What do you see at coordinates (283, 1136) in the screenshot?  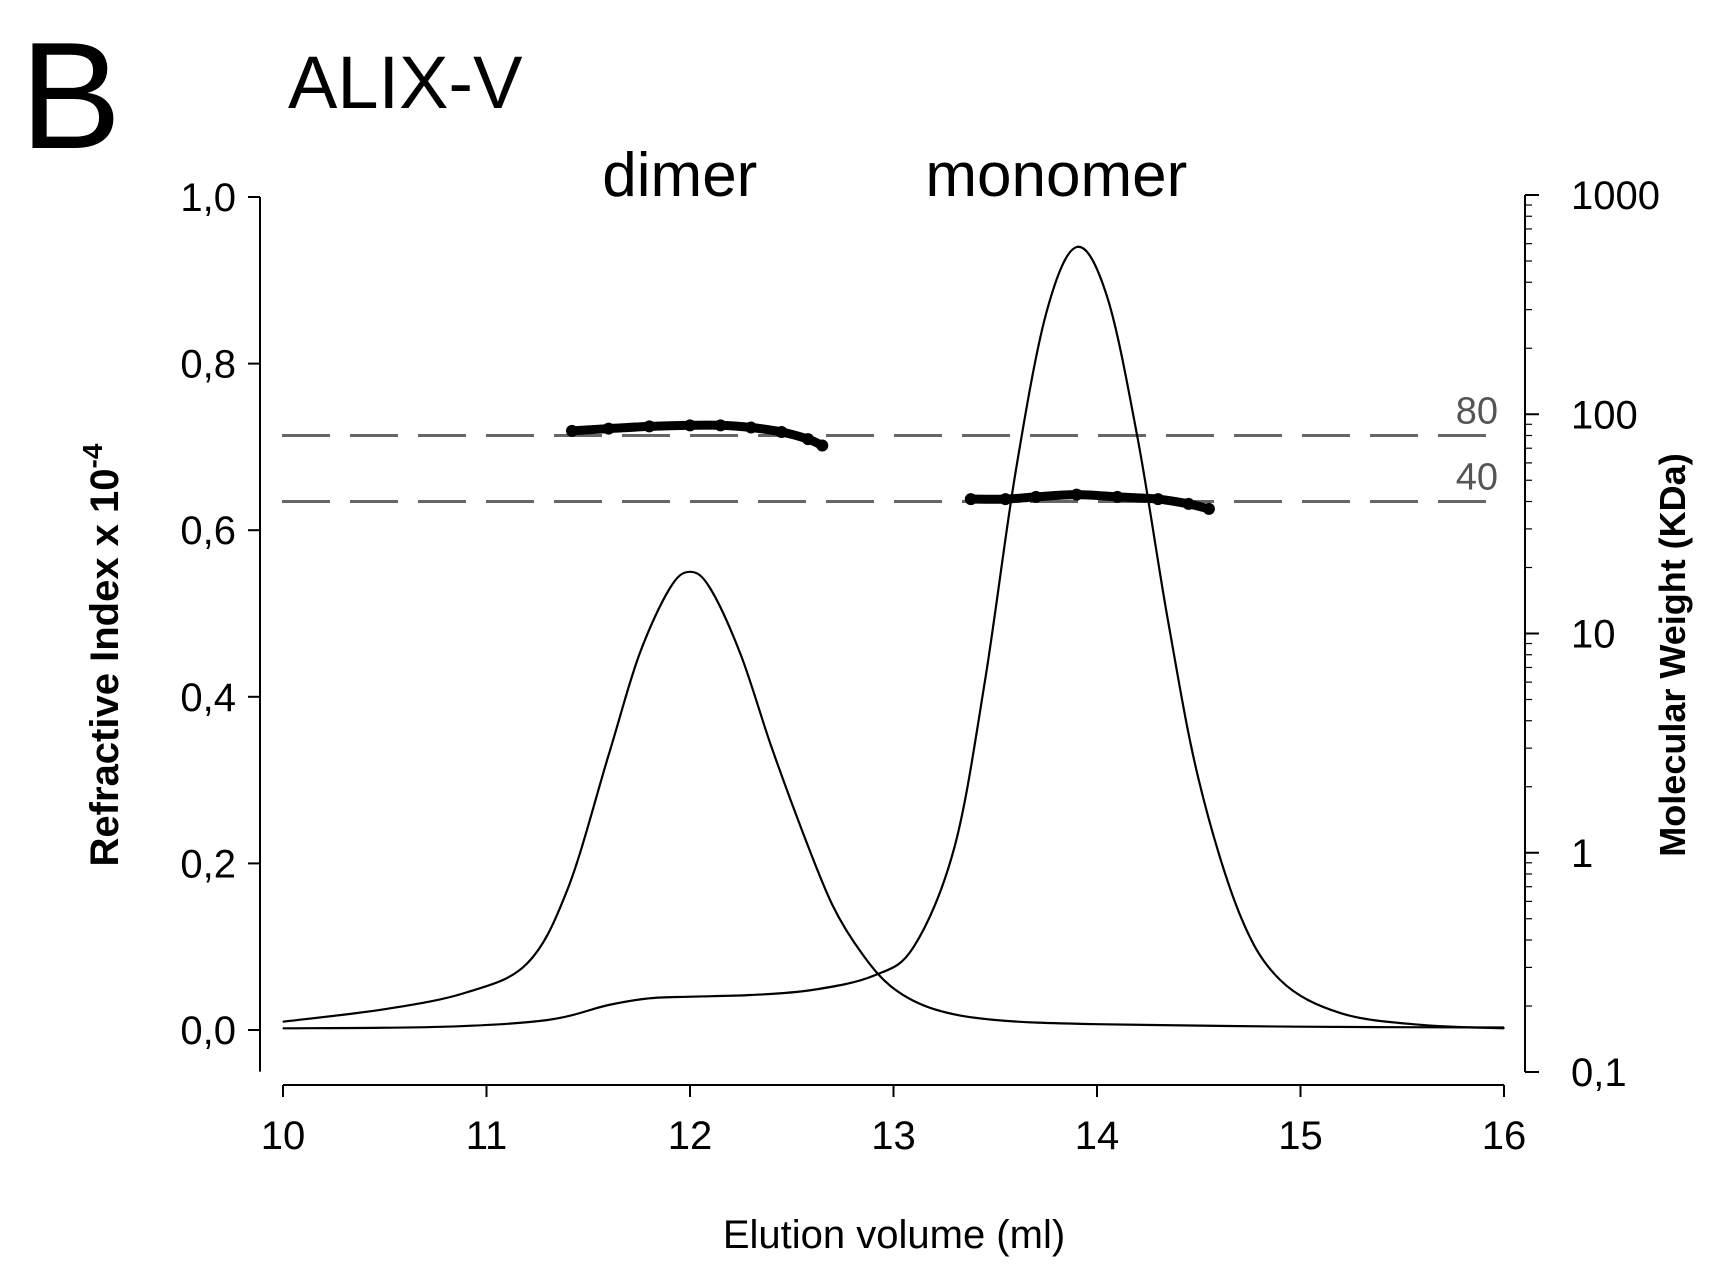 I see `x-tick-label: 10` at bounding box center [283, 1136].